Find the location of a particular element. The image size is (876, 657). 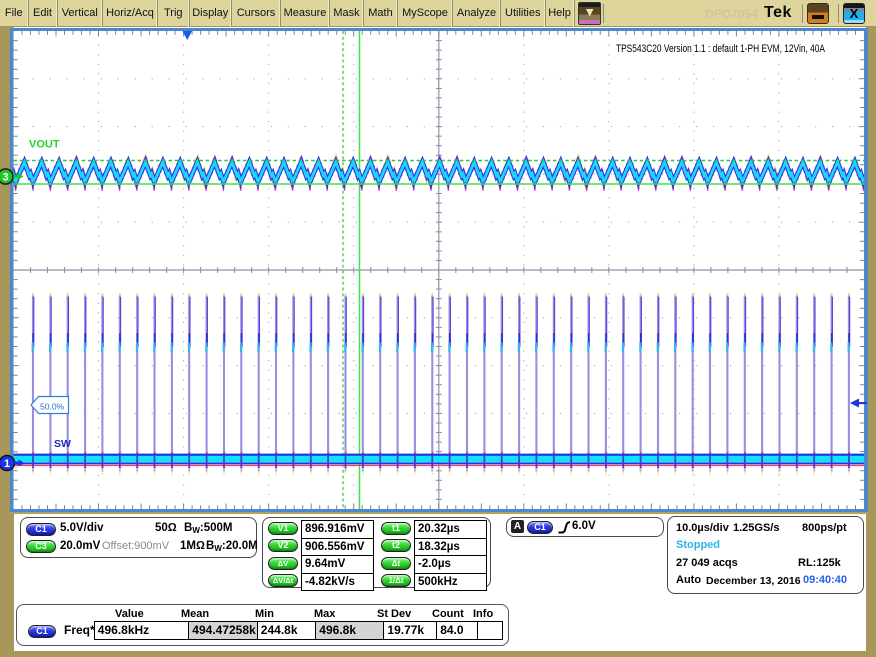

svg-text: SW is located at coordinates (62, 444).